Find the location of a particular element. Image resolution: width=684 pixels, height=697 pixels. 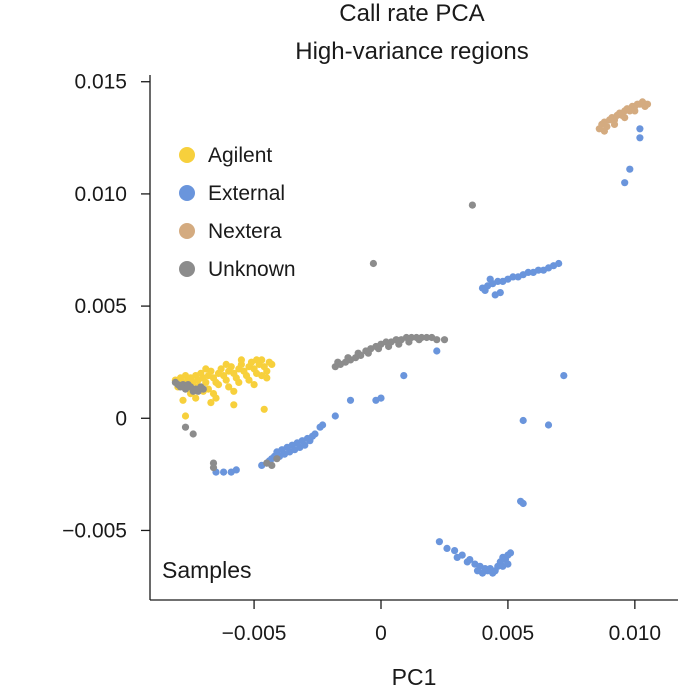

y-tick-label: 0.010 is located at coordinates (100, 194).